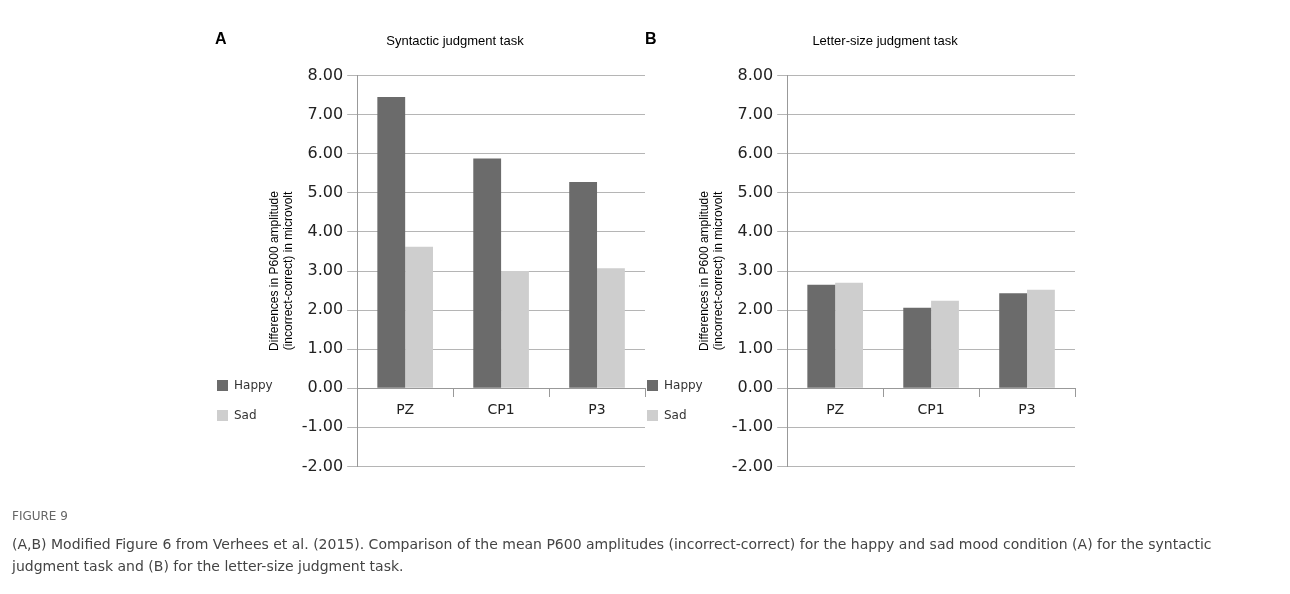  What do you see at coordinates (455, 41) in the screenshot?
I see `chart-title: Syntactic judgment task` at bounding box center [455, 41].